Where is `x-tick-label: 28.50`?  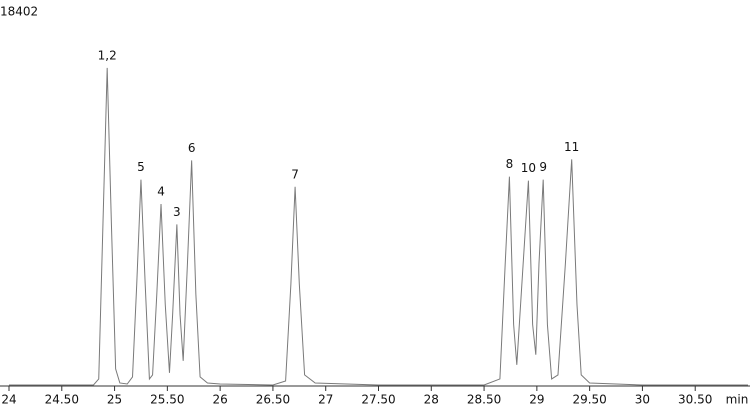
x-tick-label: 28.50 is located at coordinates (484, 400).